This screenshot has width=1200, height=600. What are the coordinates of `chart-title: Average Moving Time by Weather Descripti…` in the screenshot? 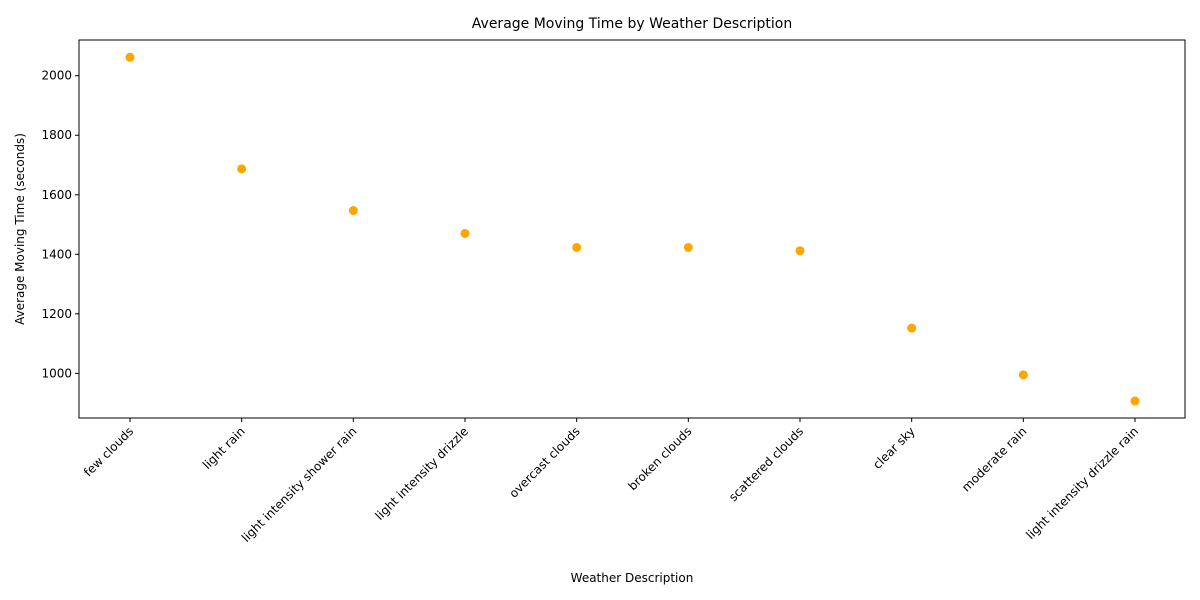 It's located at (632, 24).